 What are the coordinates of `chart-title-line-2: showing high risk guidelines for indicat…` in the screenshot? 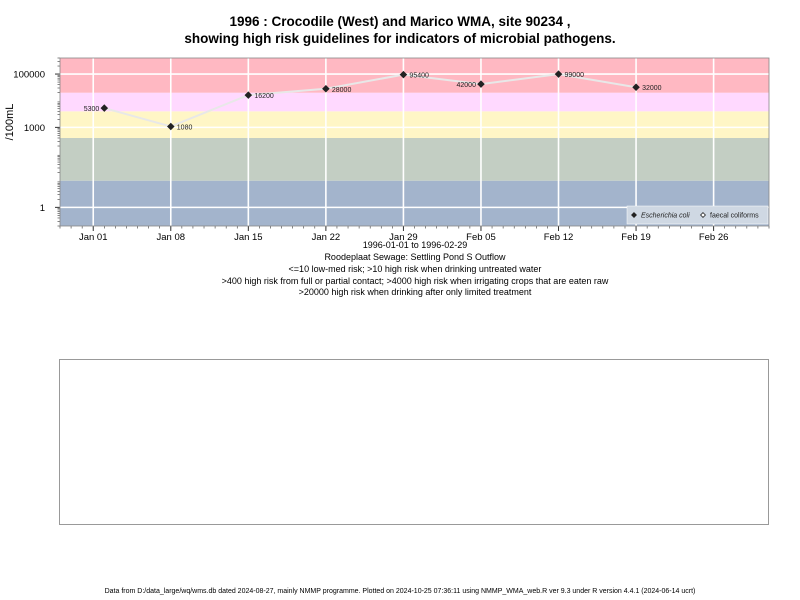 It's located at (400, 38).